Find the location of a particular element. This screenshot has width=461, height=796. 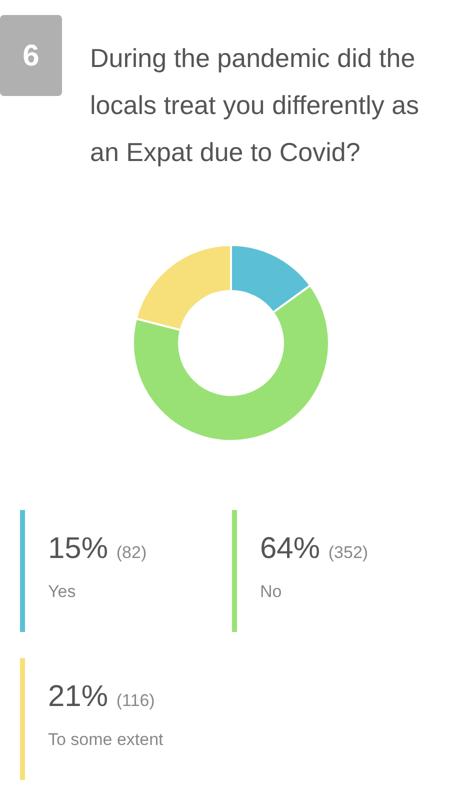

legend-label: Yes is located at coordinates (62, 591).